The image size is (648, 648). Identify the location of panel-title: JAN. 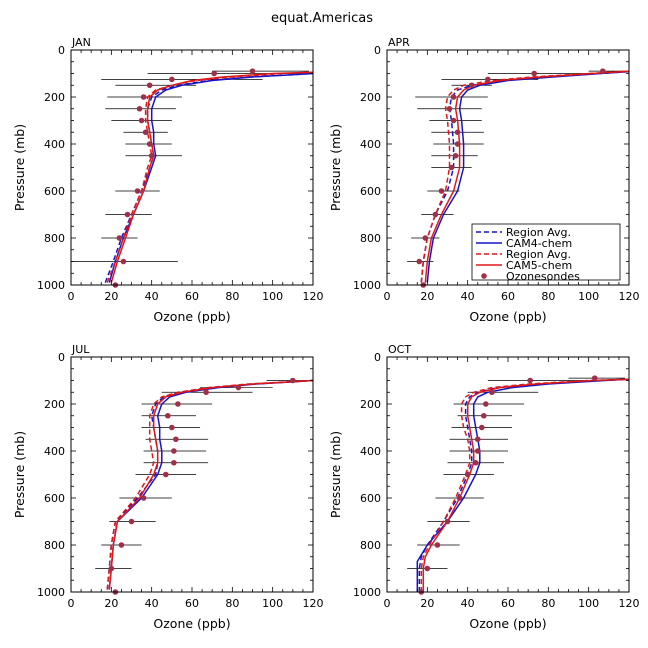
(81, 42).